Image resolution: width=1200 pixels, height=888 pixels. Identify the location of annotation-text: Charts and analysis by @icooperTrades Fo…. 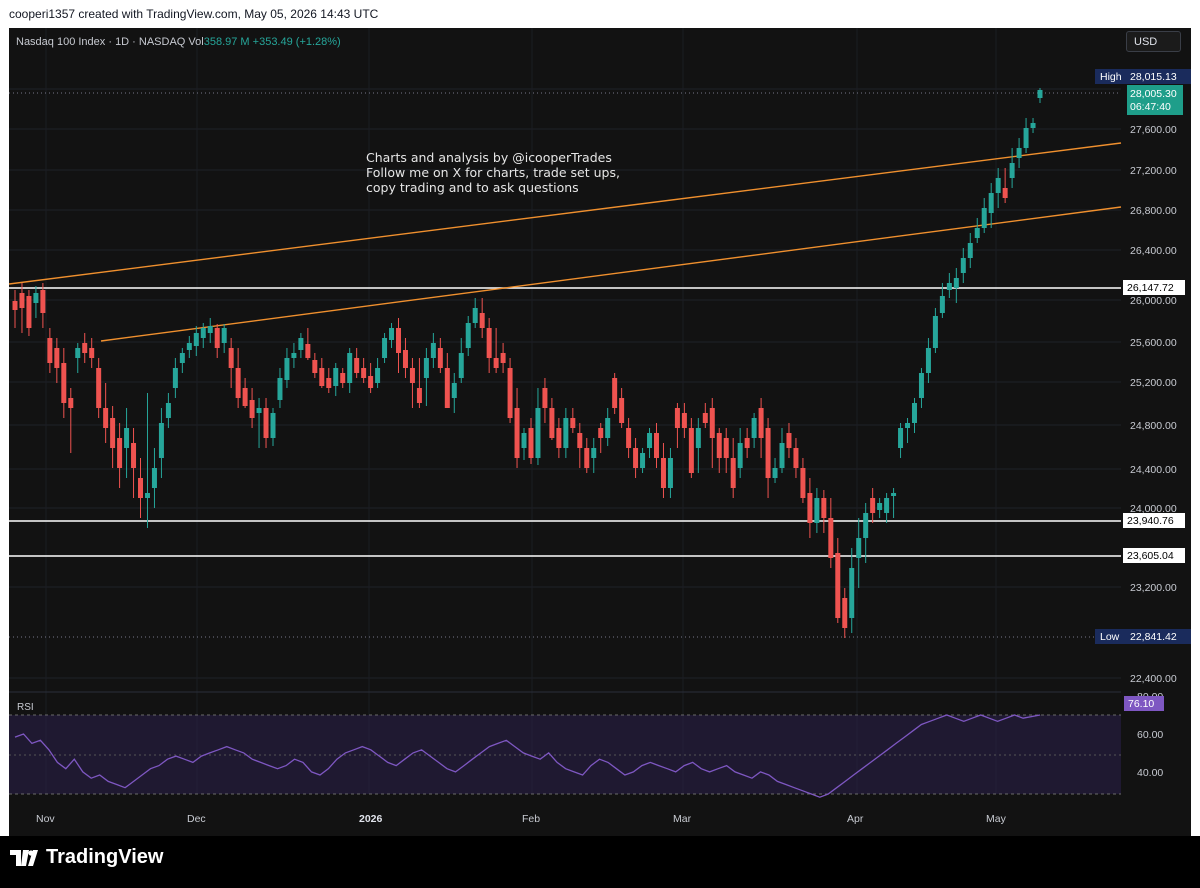
(493, 172).